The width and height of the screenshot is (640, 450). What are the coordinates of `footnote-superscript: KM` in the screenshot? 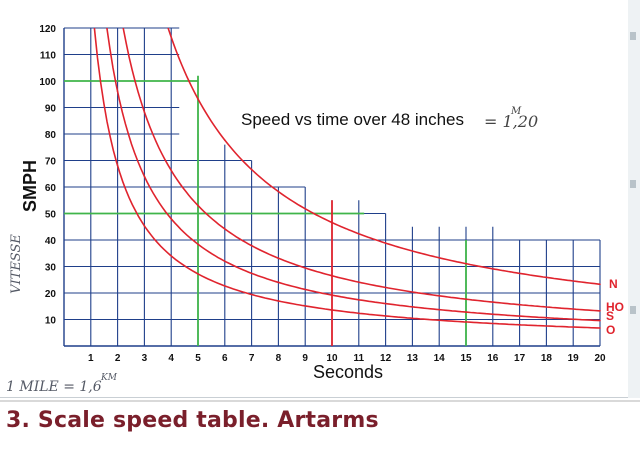 It's located at (109, 378).